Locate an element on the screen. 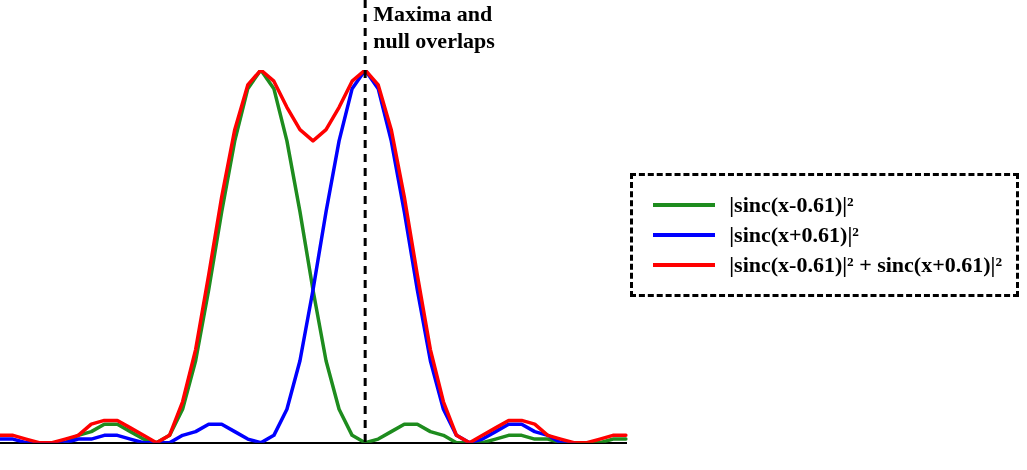 This screenshot has height=470, width=1027. legend-label: |sinc(x-0.61)|² + sinc(x+0.61)|² is located at coordinates (865, 265).